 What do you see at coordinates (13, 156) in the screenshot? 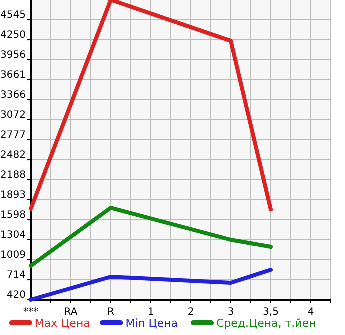
I see `y-tick-label: 2482` at bounding box center [13, 156].